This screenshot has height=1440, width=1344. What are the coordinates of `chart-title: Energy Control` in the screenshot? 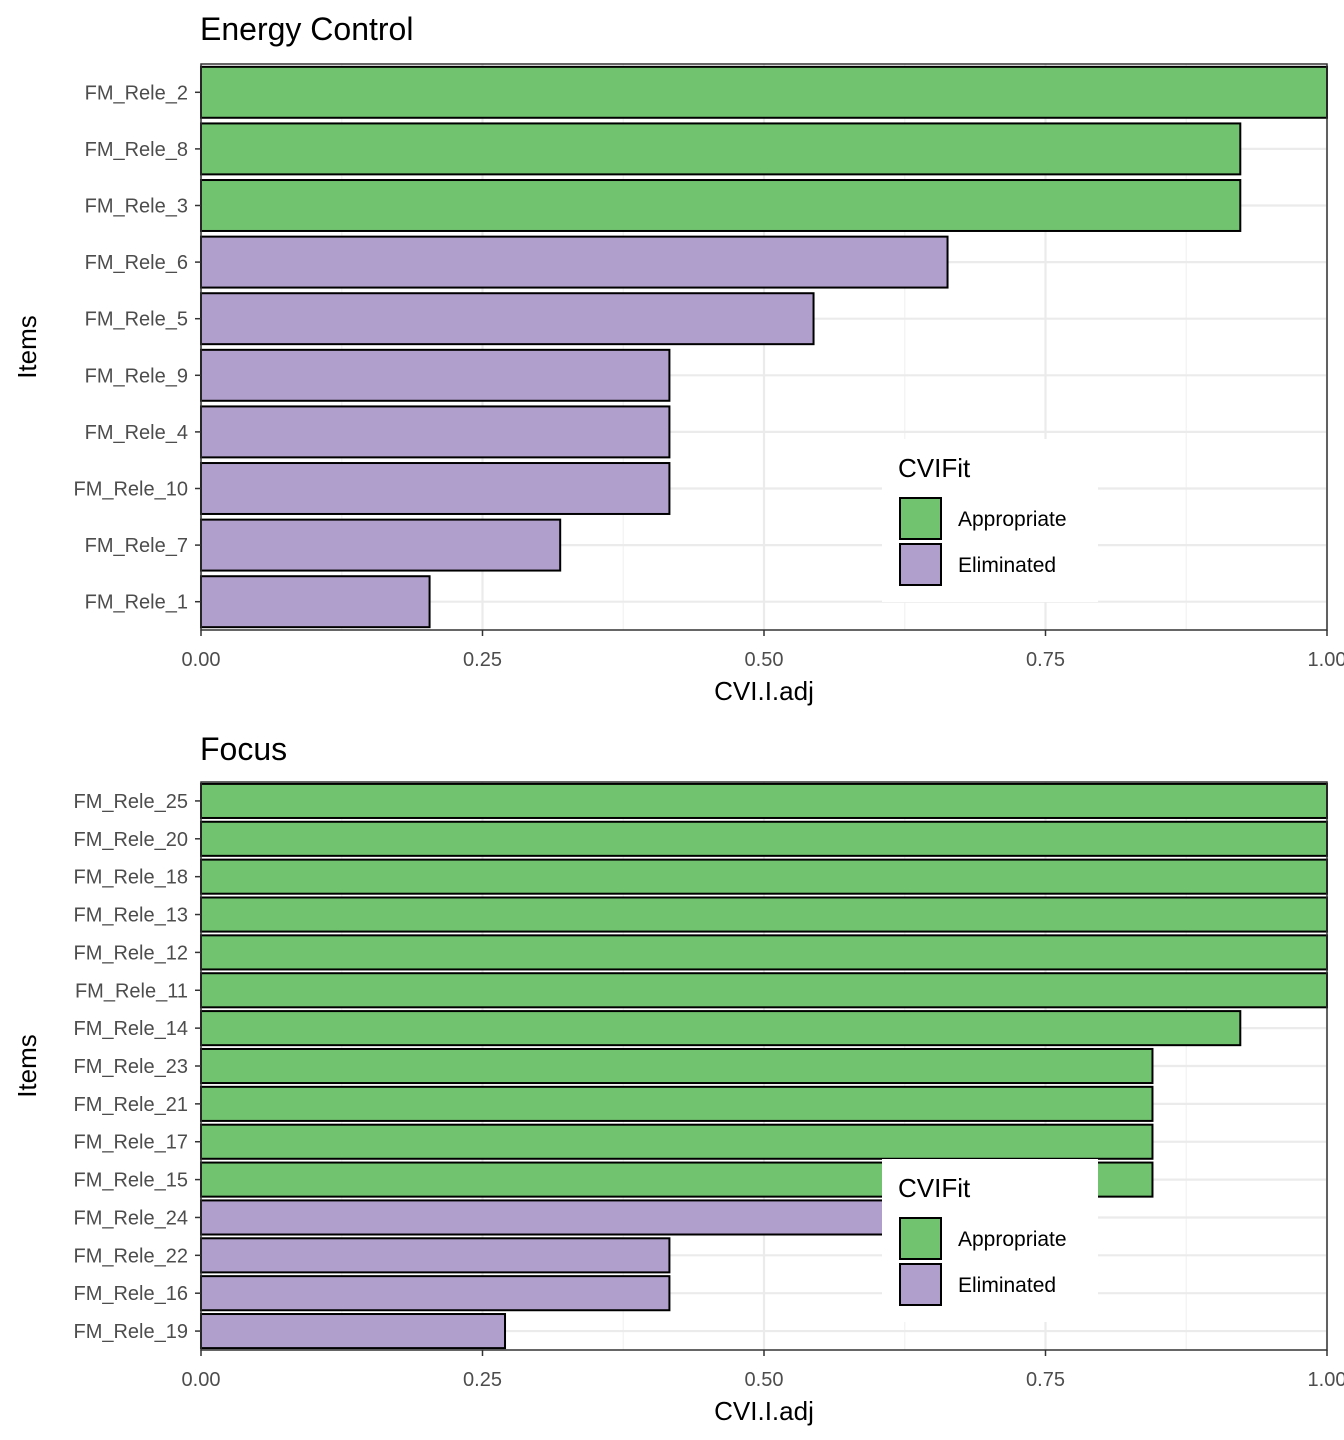 It's located at (306, 29).